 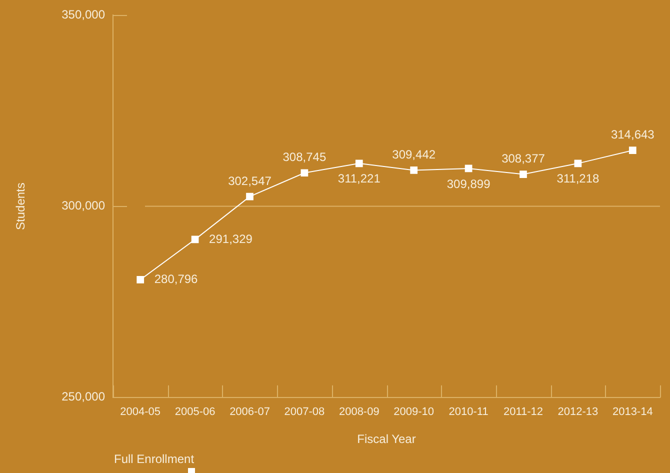 What do you see at coordinates (632, 135) in the screenshot?
I see `data-label: 314,643` at bounding box center [632, 135].